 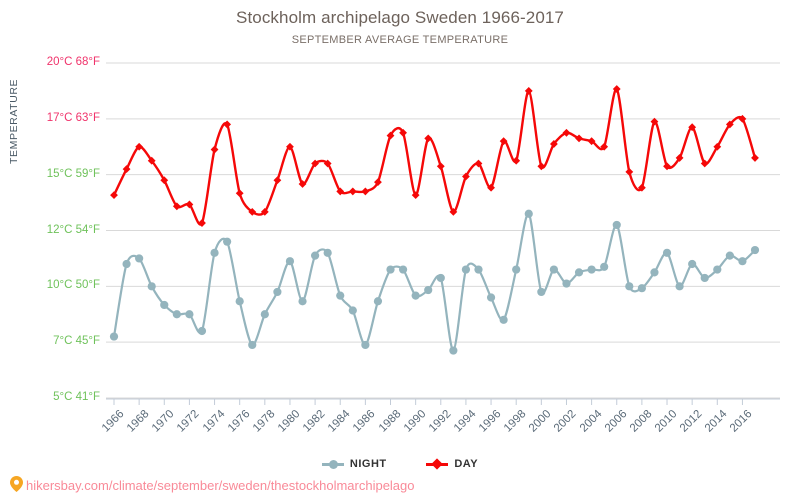 What do you see at coordinates (16, 485) in the screenshot?
I see `location-pin-icon` at bounding box center [16, 485].